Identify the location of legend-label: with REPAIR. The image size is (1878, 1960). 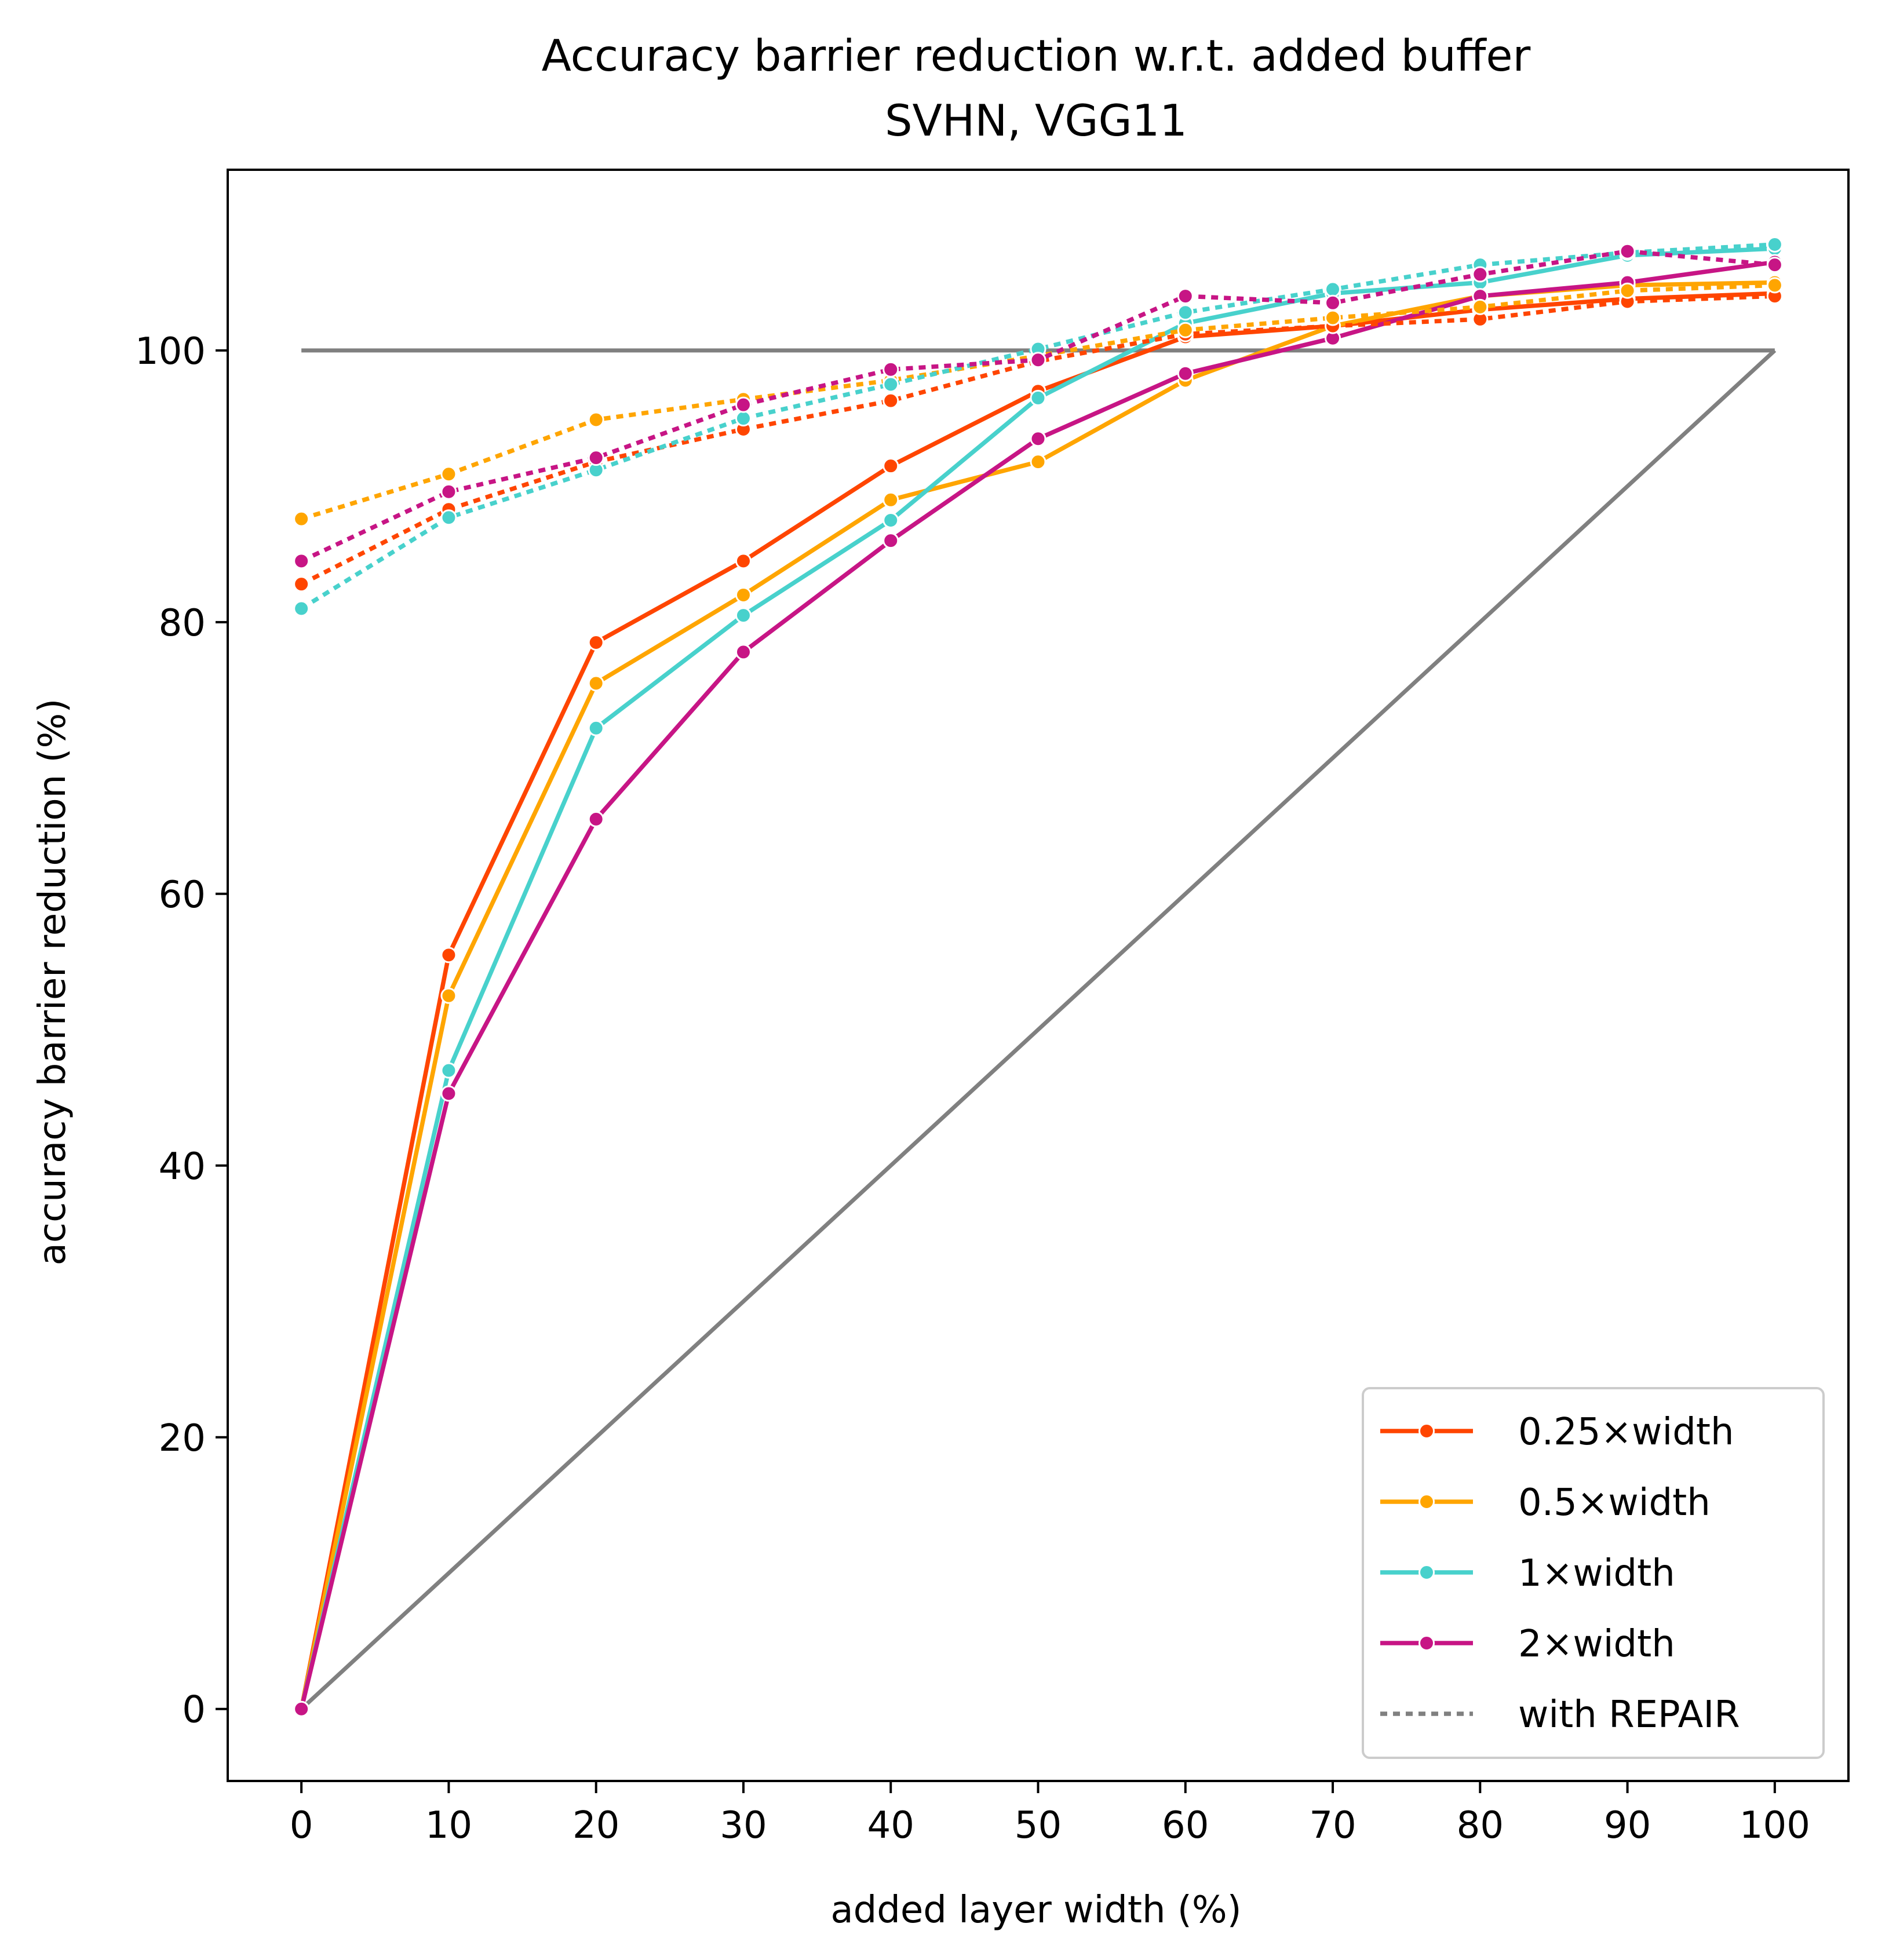
(1629, 1714).